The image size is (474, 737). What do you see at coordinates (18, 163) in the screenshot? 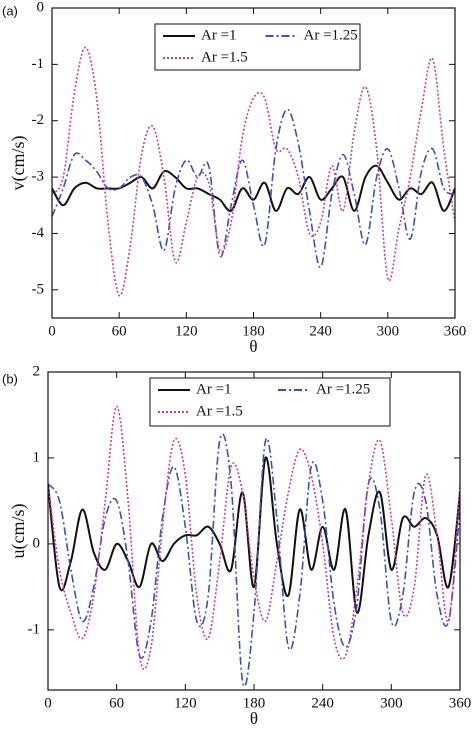
I see `y-axis-label: v(cm/s)` at bounding box center [18, 163].